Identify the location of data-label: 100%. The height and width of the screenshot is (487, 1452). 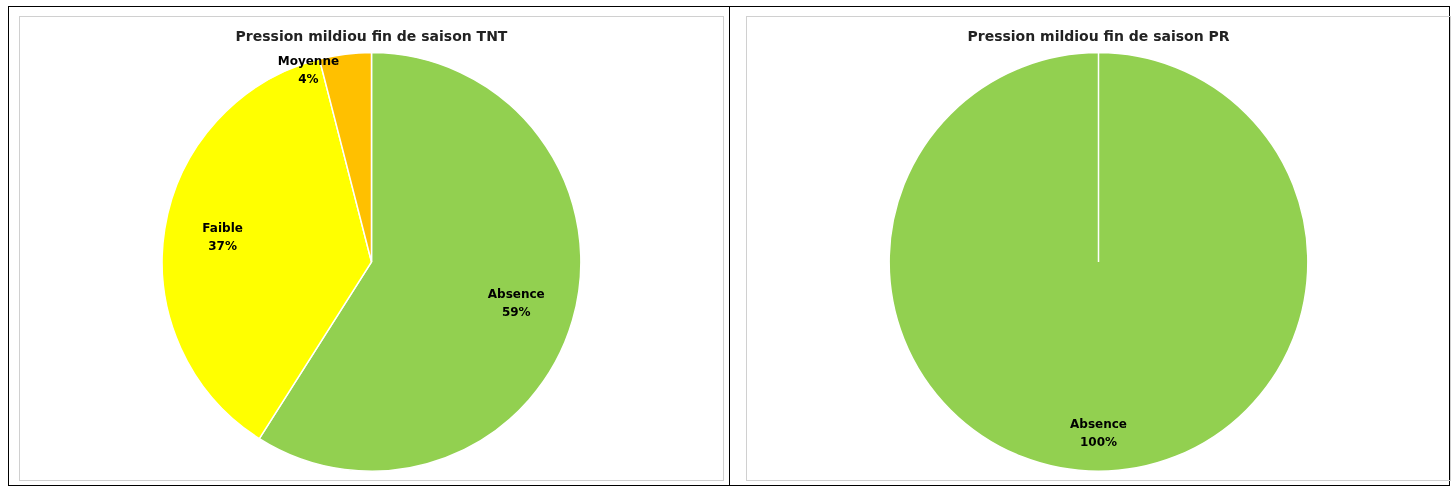
(1098, 441).